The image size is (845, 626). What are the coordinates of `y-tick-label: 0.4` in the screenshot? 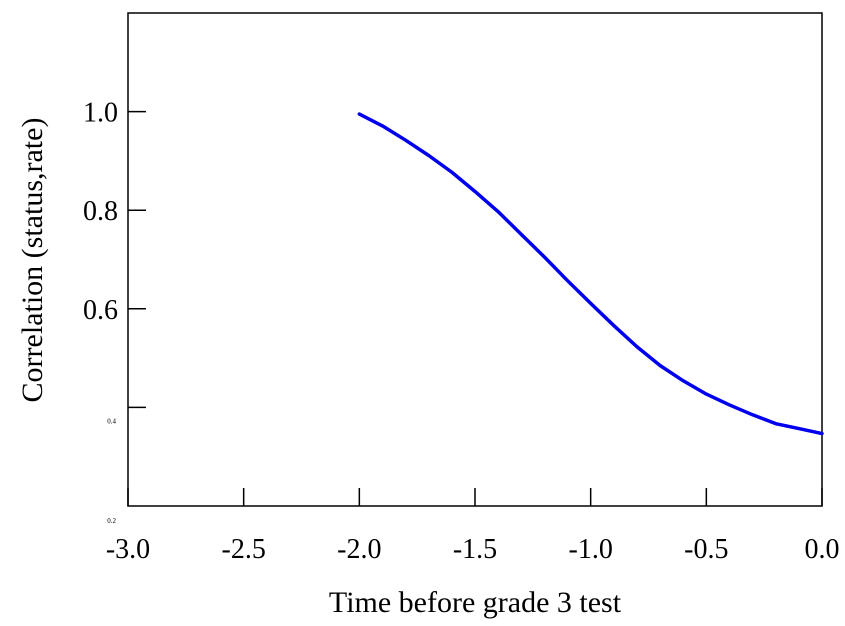 It's located at (111, 421).